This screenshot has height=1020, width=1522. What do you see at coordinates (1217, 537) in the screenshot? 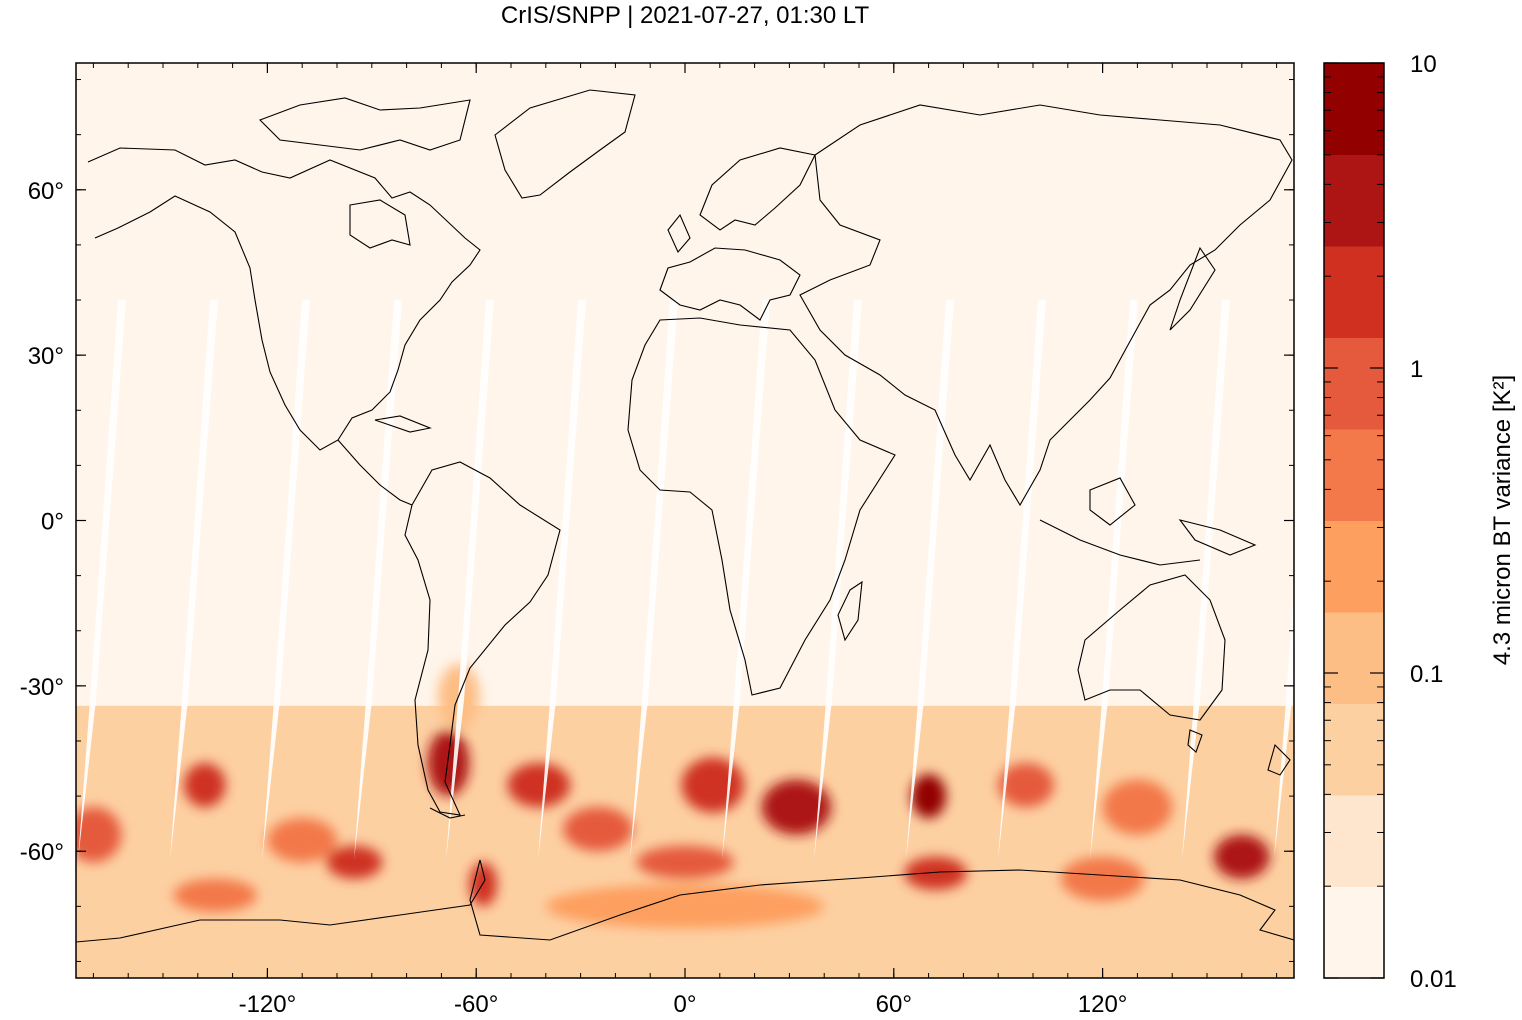
I see `coastline-new-guinea` at bounding box center [1217, 537].